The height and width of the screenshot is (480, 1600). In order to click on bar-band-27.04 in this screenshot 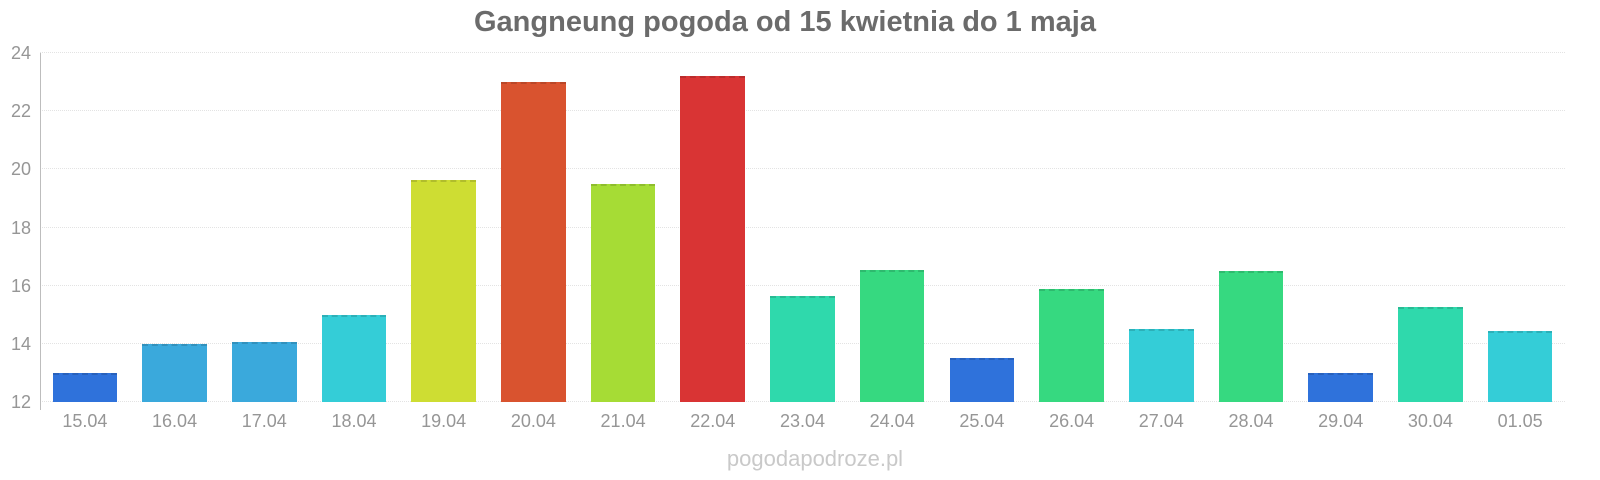, I will do `click(1161, 227)`.